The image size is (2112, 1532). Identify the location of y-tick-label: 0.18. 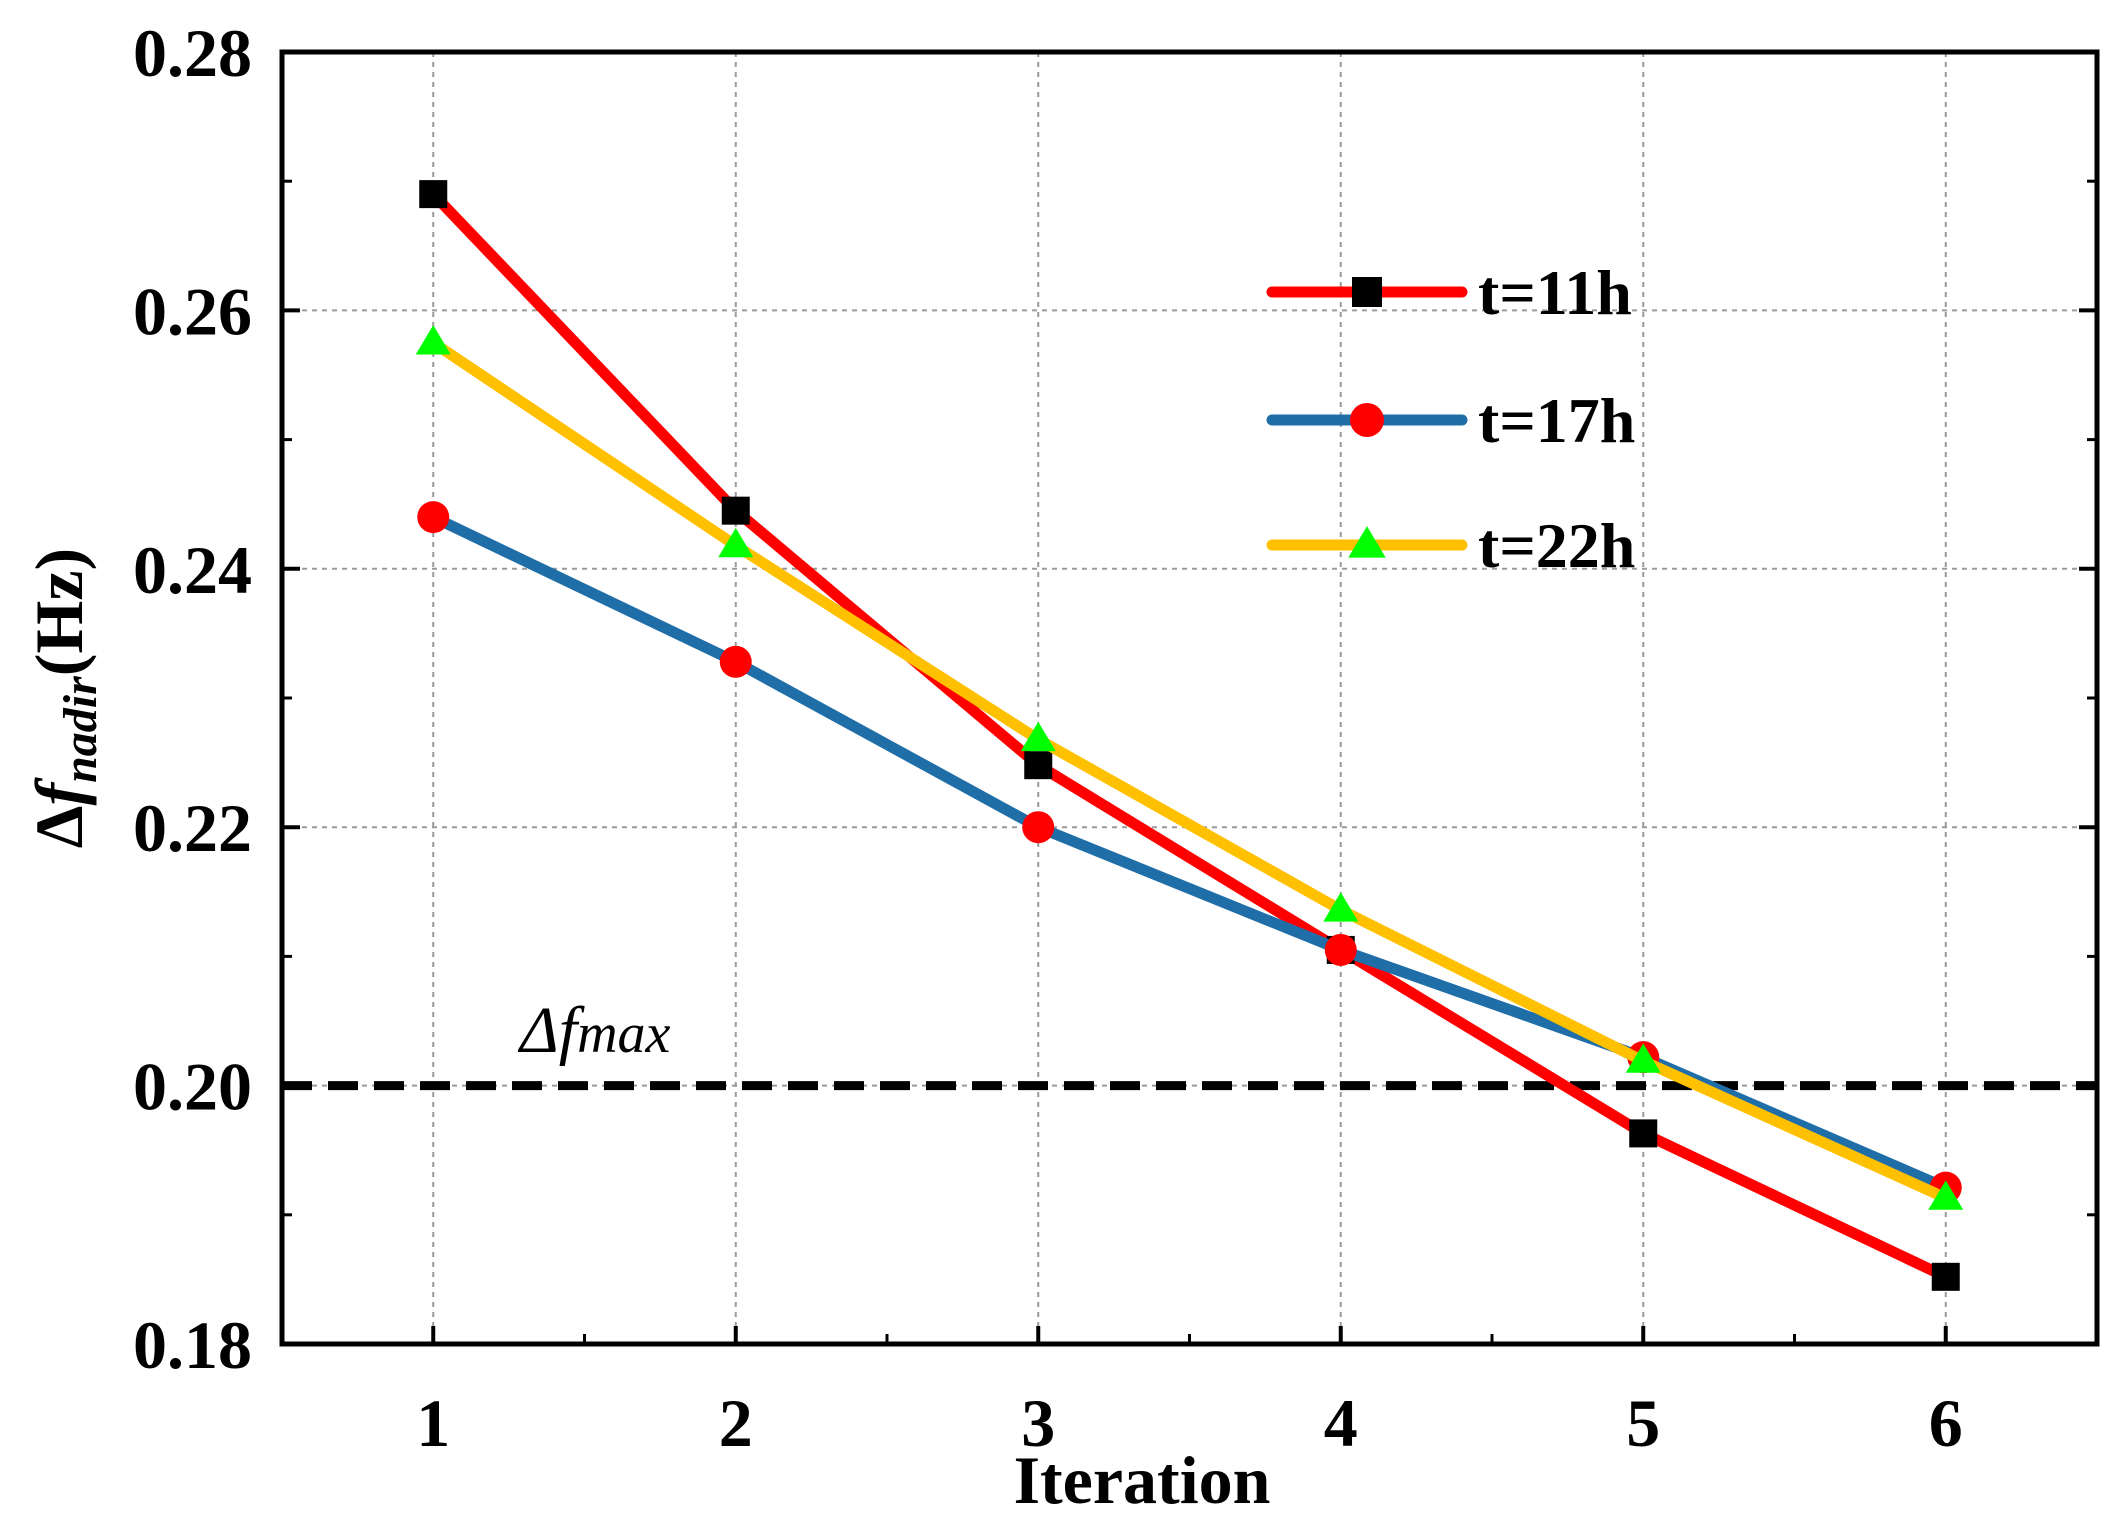
(192, 1345).